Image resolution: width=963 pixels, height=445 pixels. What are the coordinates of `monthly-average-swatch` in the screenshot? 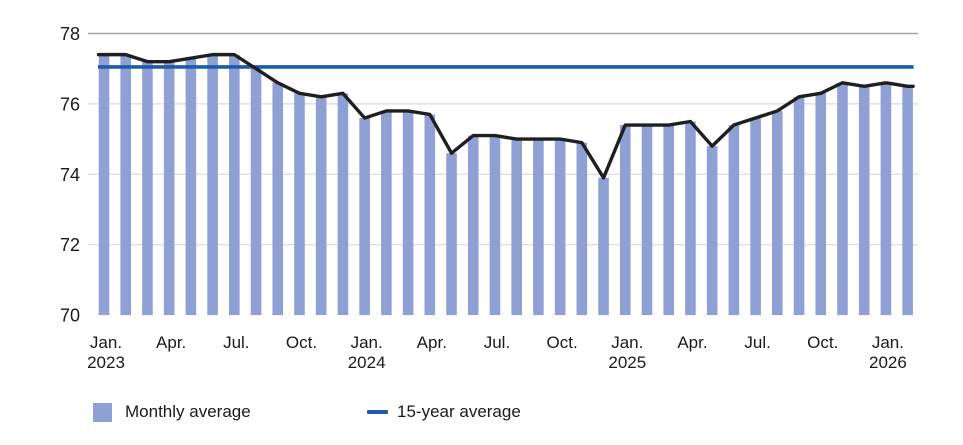 It's located at (102, 412).